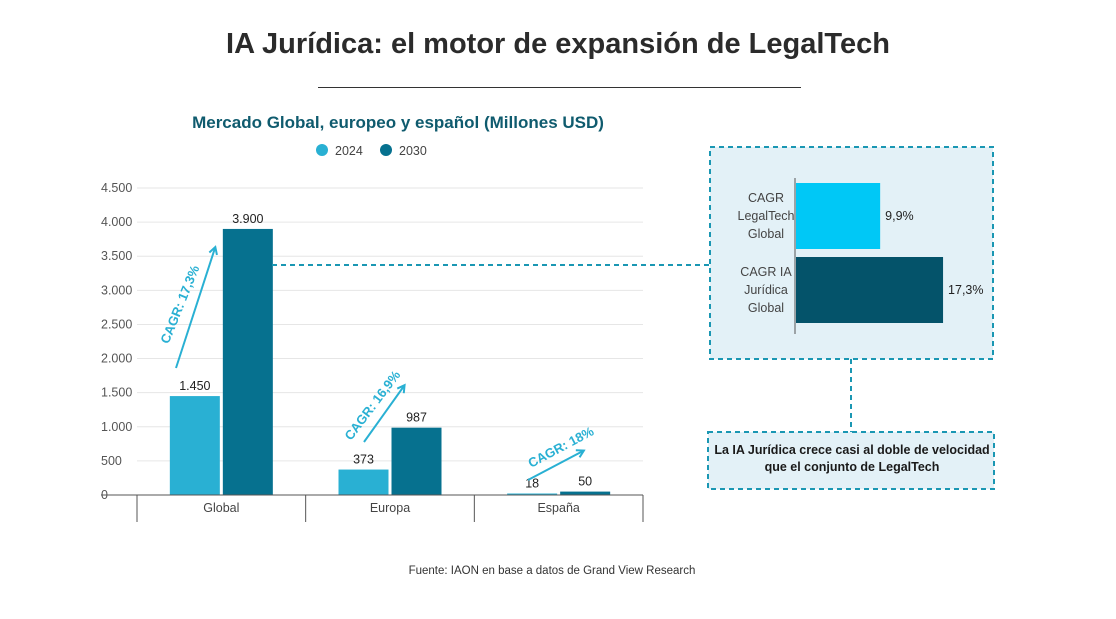 The image size is (1116, 619). I want to click on bar-españa-2030, so click(585, 493).